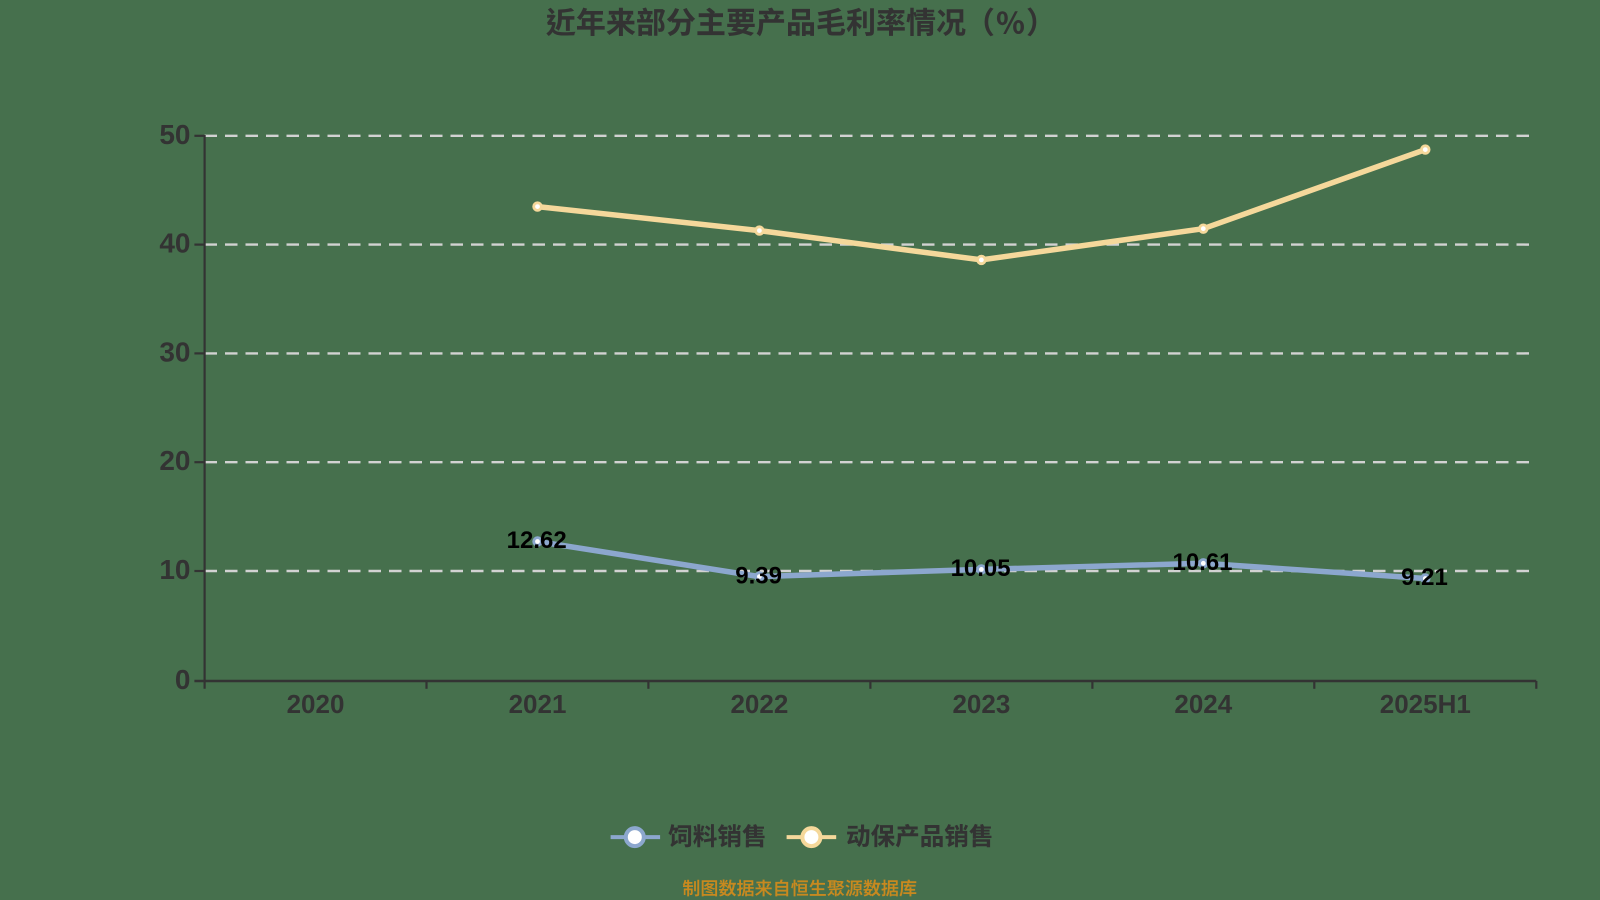 This screenshot has height=900, width=1600. What do you see at coordinates (758, 575) in the screenshot?
I see `svg-text: 9.39` at bounding box center [758, 575].